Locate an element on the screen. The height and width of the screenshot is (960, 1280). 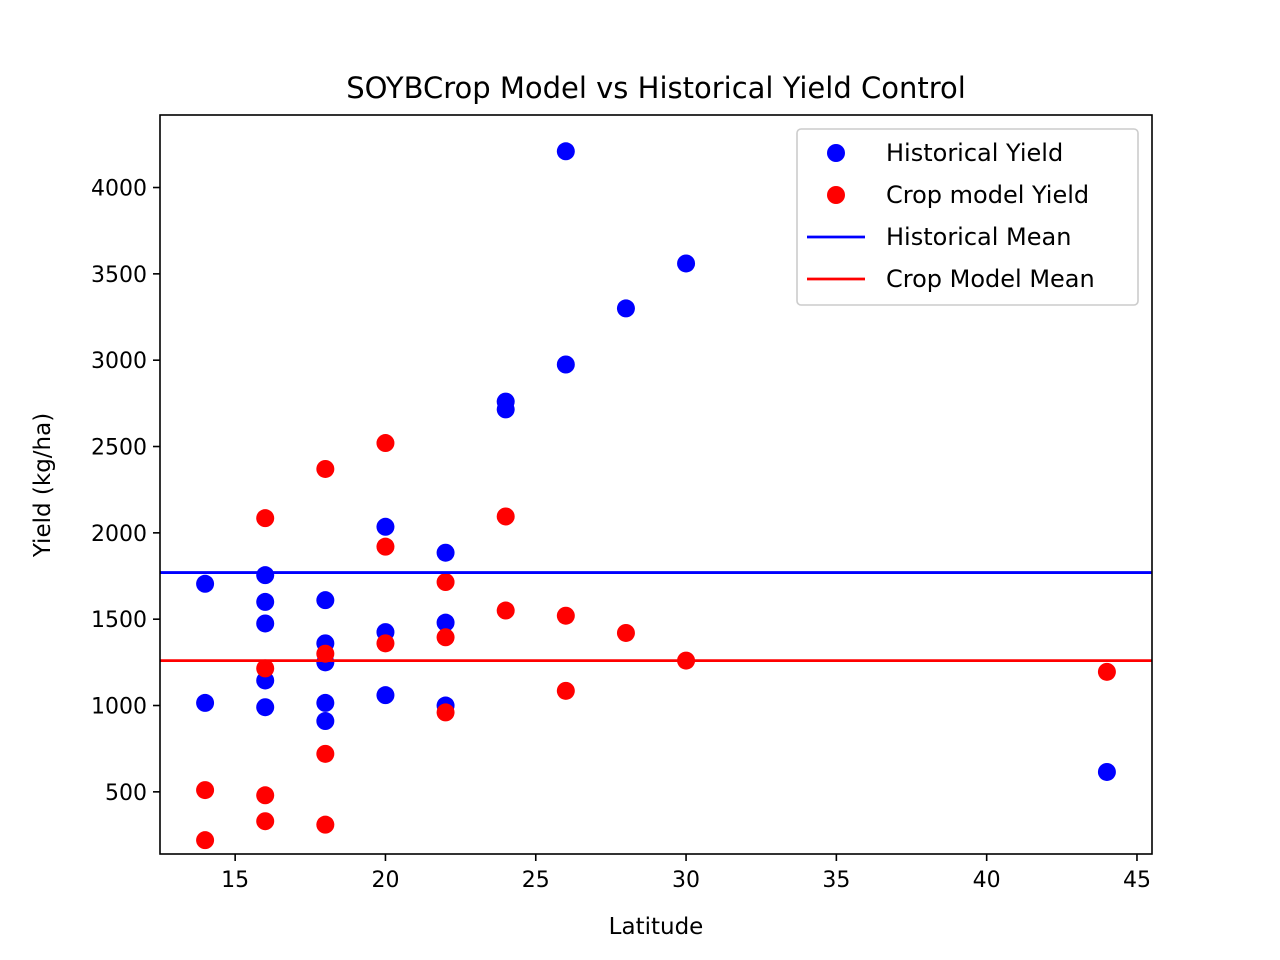
x-tick-label: 40 is located at coordinates (987, 880).